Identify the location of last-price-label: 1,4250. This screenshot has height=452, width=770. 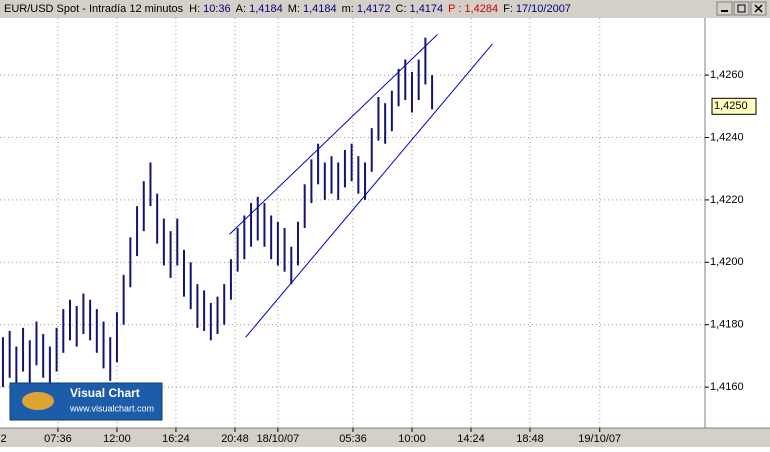
(731, 106).